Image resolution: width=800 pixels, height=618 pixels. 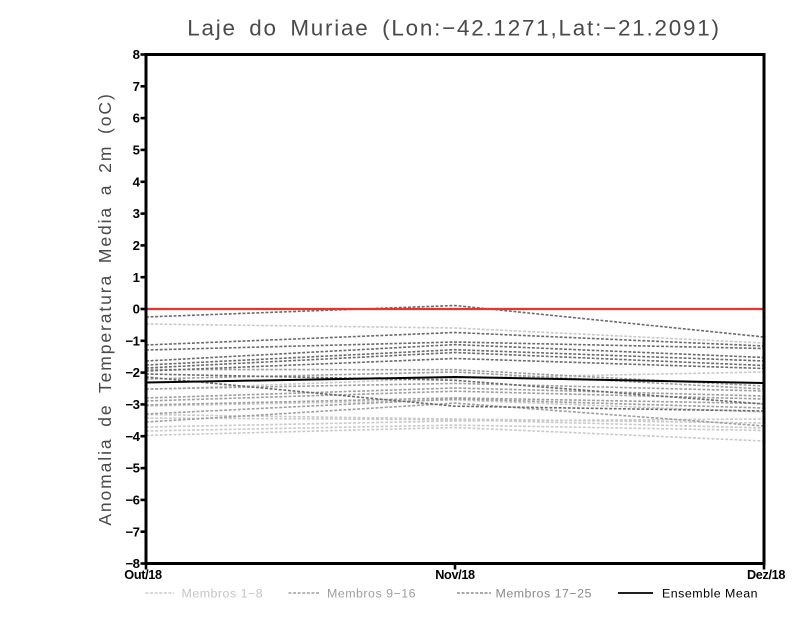 I want to click on svg-text: 1, so click(x=136, y=277).